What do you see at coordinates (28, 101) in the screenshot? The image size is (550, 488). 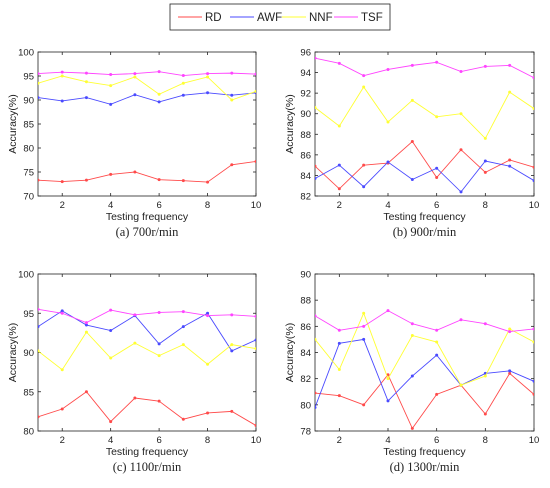 I see `y-tick-label: 90` at bounding box center [28, 101].